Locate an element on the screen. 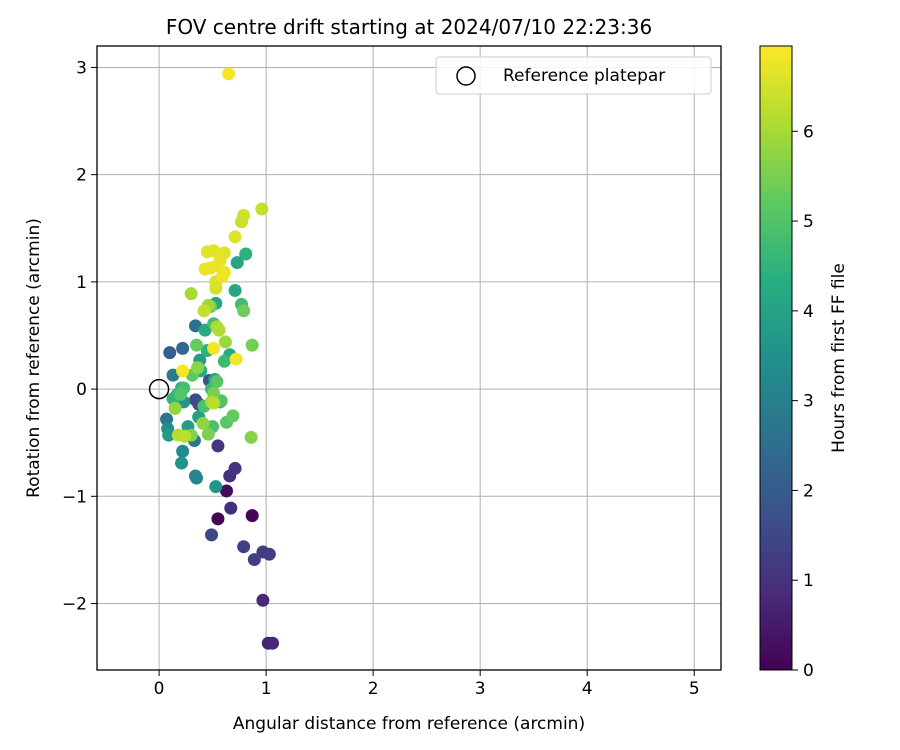  y-tick-label: 0 is located at coordinates (81, 390).